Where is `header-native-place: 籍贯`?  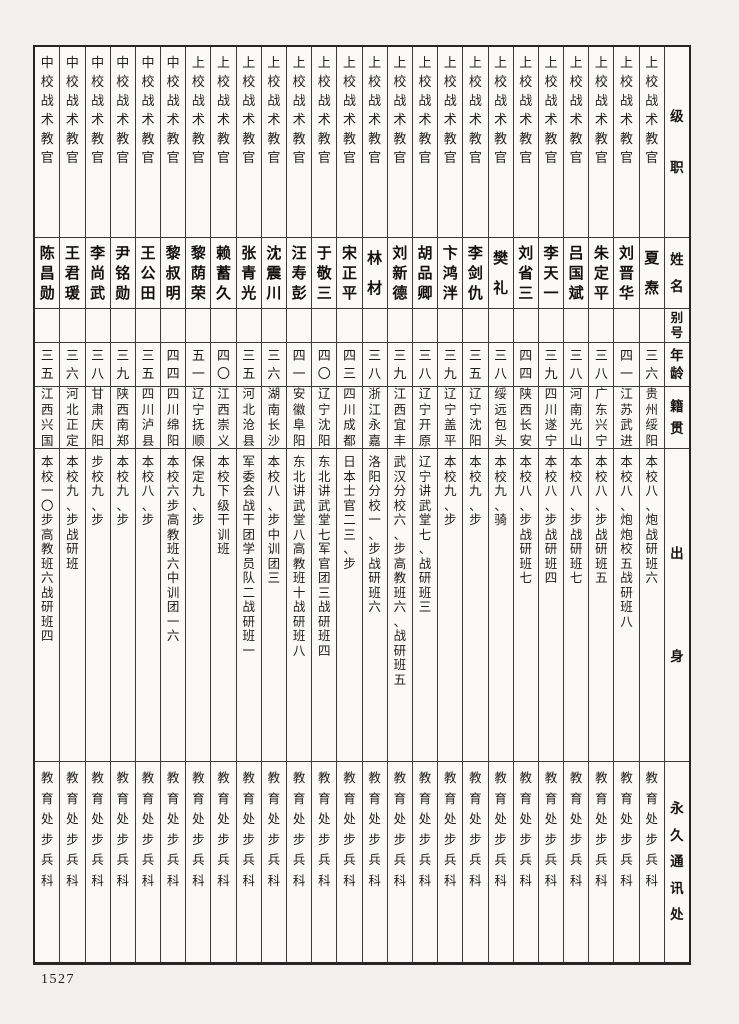 header-native-place: 籍贯 is located at coordinates (676, 418).